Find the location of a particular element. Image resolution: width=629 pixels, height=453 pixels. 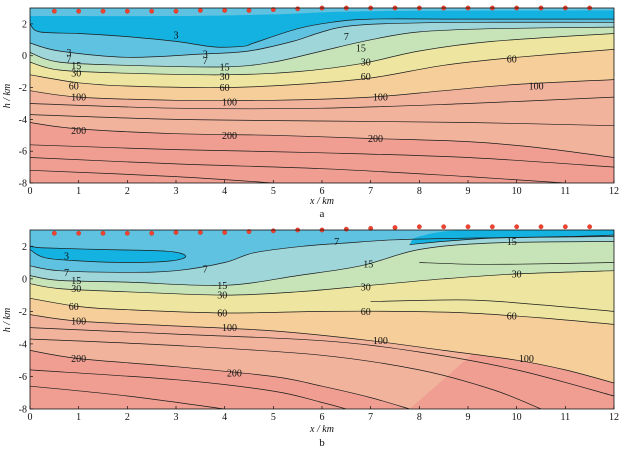

panel-a-xlabel: x / km is located at coordinates (321, 201).